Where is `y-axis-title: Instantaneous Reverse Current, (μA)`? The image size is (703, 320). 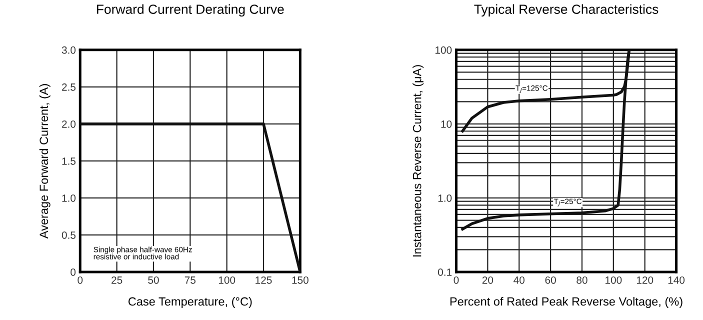
y-axis-title: Instantaneous Reverse Current, (μA) is located at coordinates (418, 160).